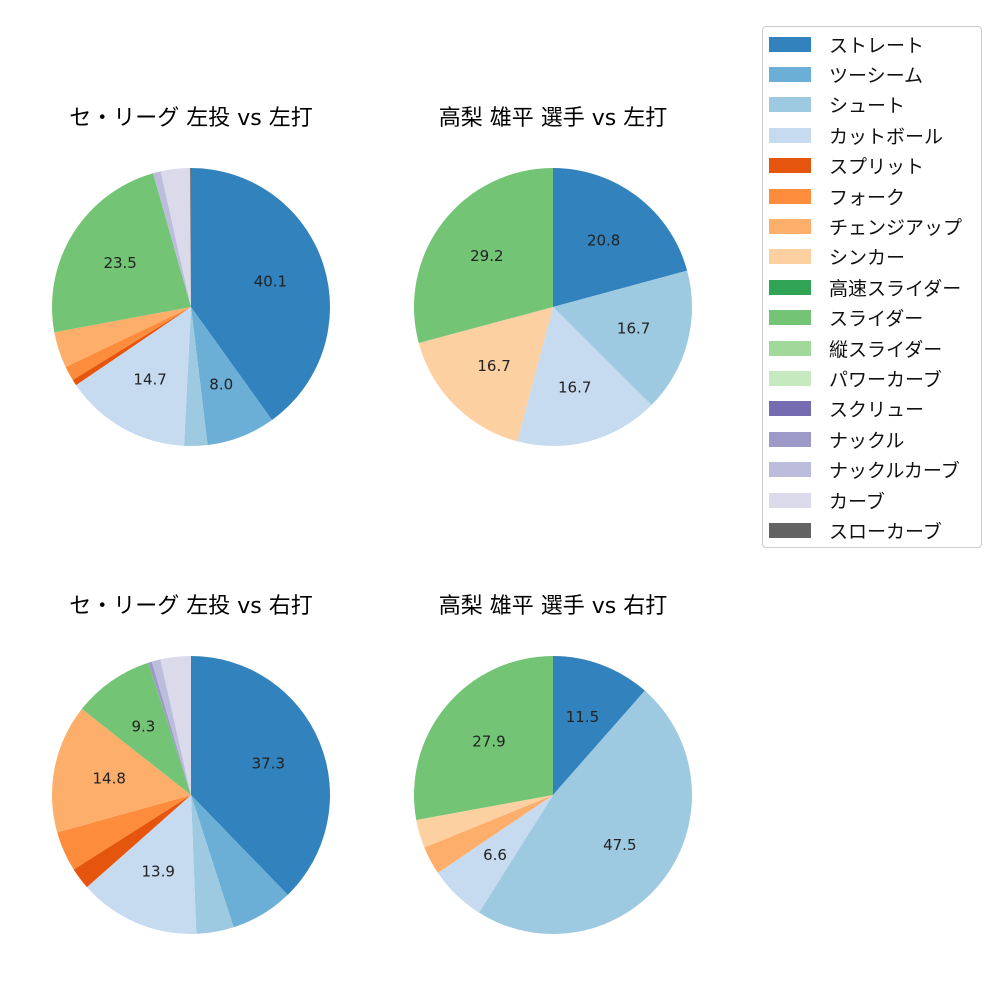 The height and width of the screenshot is (1000, 1000). I want to click on legend-item: スライダー, so click(846, 319).